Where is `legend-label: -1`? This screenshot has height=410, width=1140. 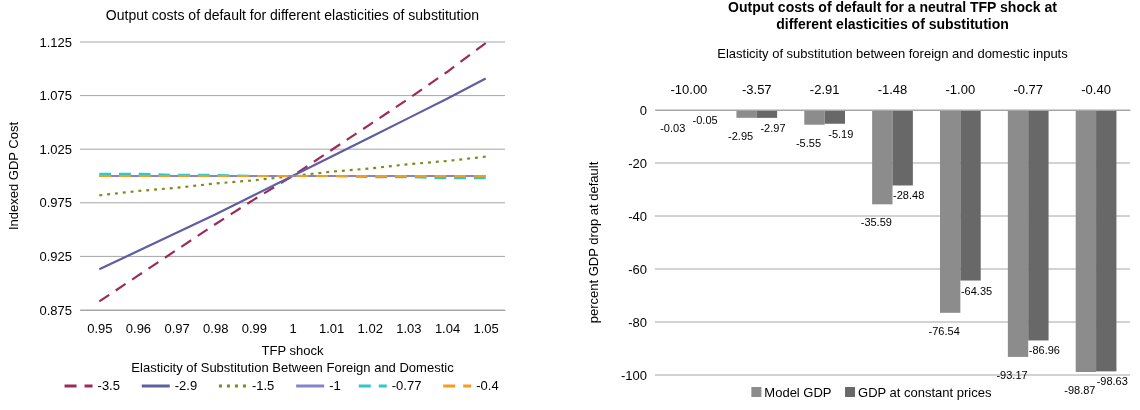 legend-label: -1 is located at coordinates (335, 385).